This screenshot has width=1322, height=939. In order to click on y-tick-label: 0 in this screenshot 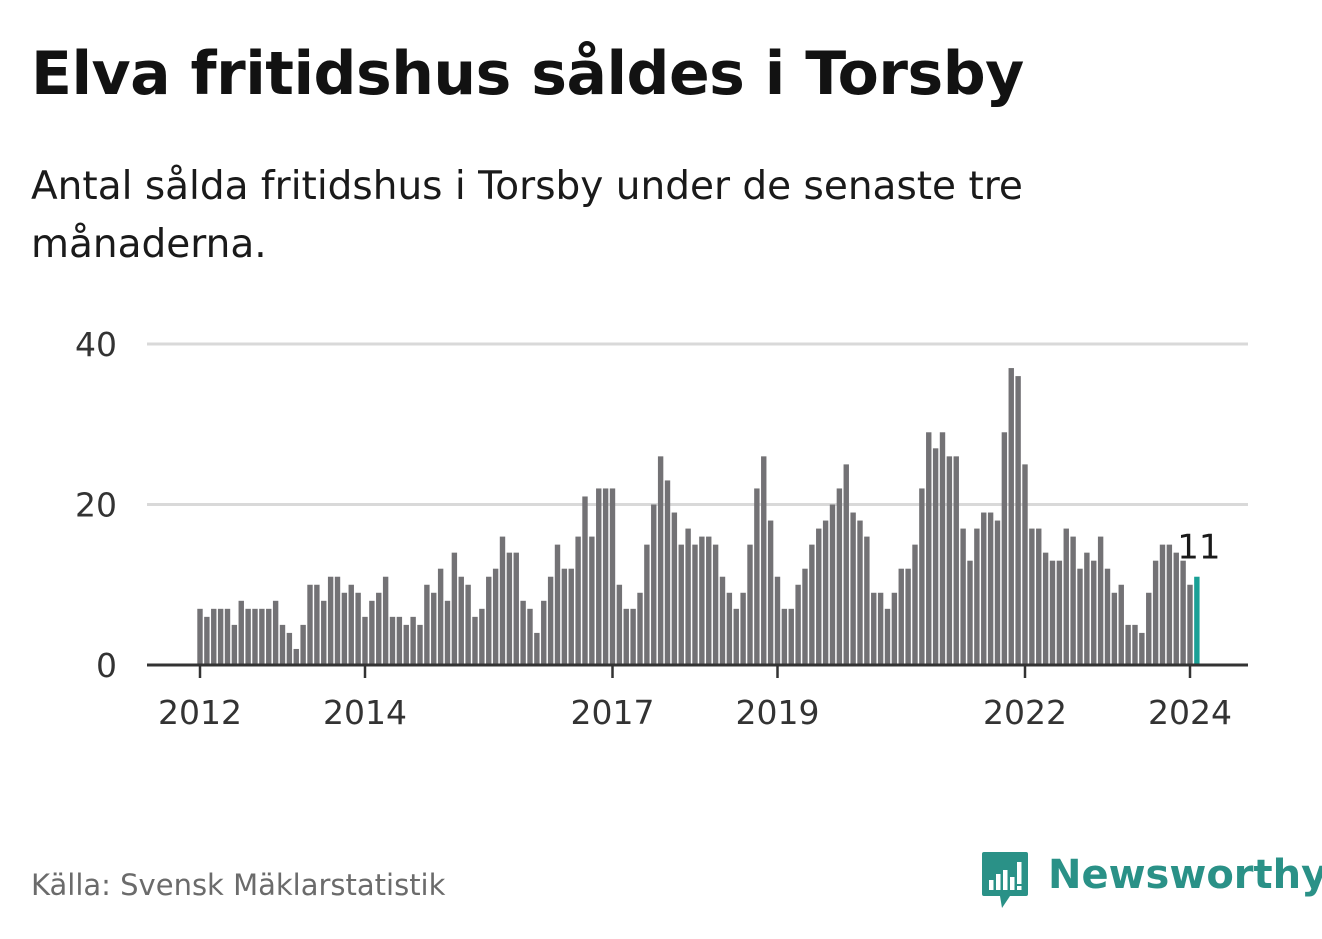, I will do `click(106, 665)`.